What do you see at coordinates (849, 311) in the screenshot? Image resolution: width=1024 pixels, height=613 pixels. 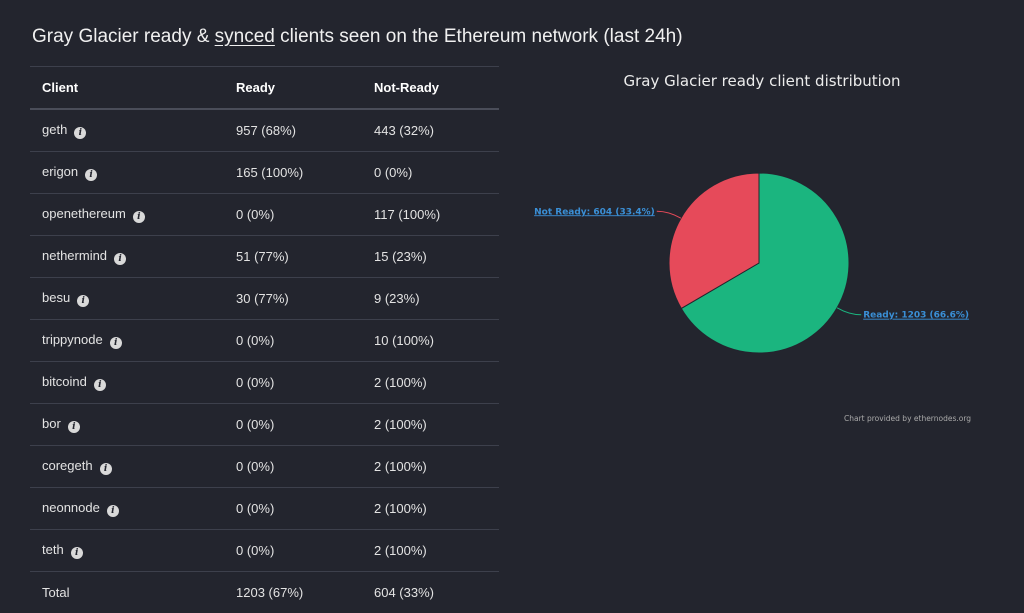 I see `leader-line-ready` at bounding box center [849, 311].